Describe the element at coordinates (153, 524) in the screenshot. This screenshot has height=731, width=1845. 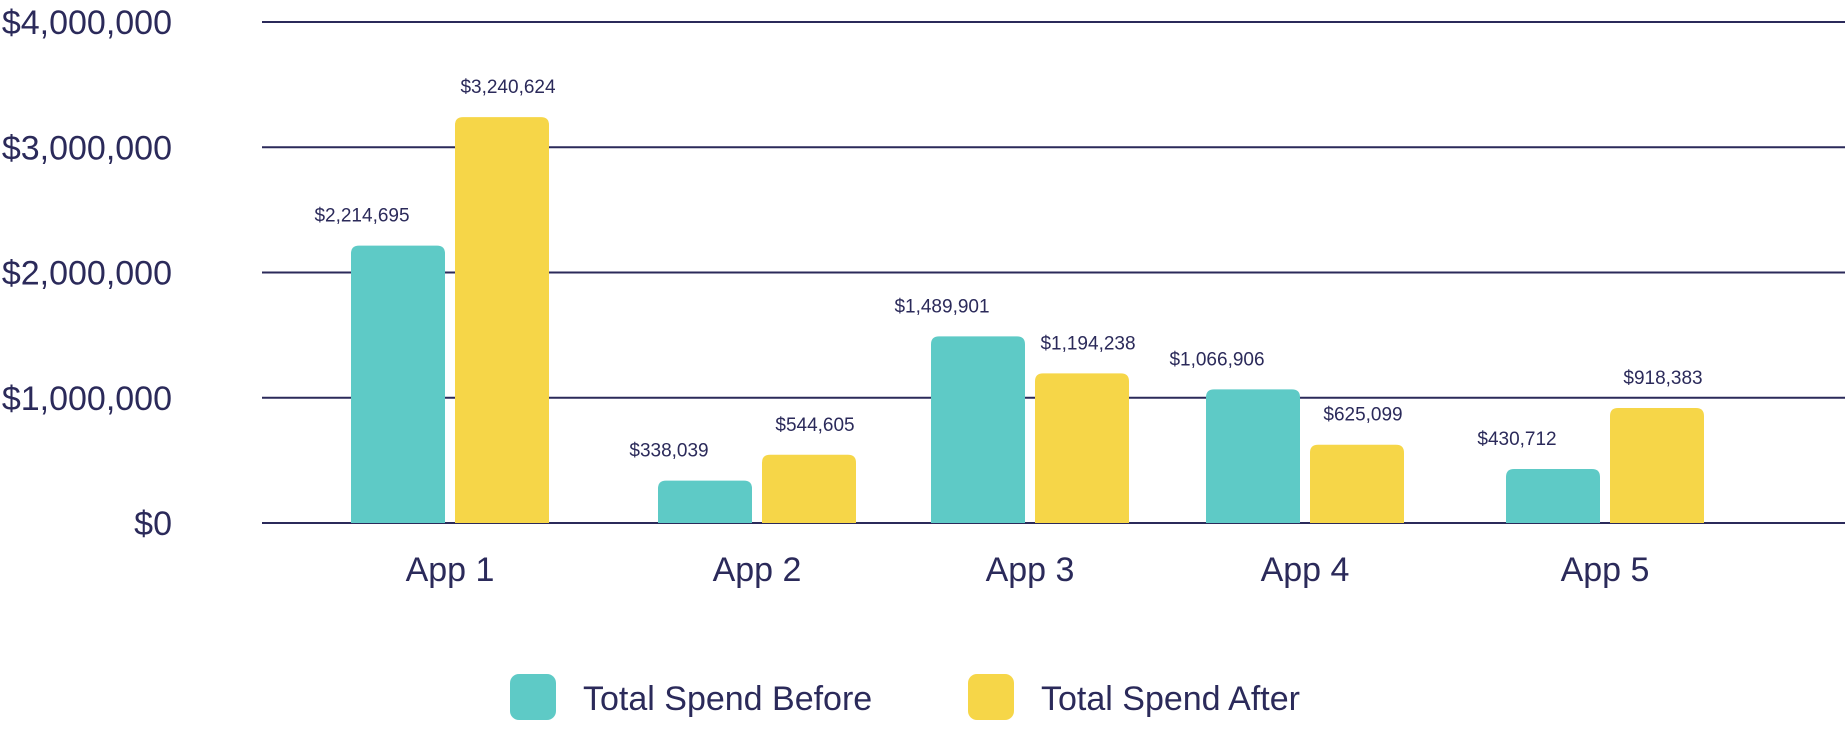
I see `y-tick-label: $0` at that location.